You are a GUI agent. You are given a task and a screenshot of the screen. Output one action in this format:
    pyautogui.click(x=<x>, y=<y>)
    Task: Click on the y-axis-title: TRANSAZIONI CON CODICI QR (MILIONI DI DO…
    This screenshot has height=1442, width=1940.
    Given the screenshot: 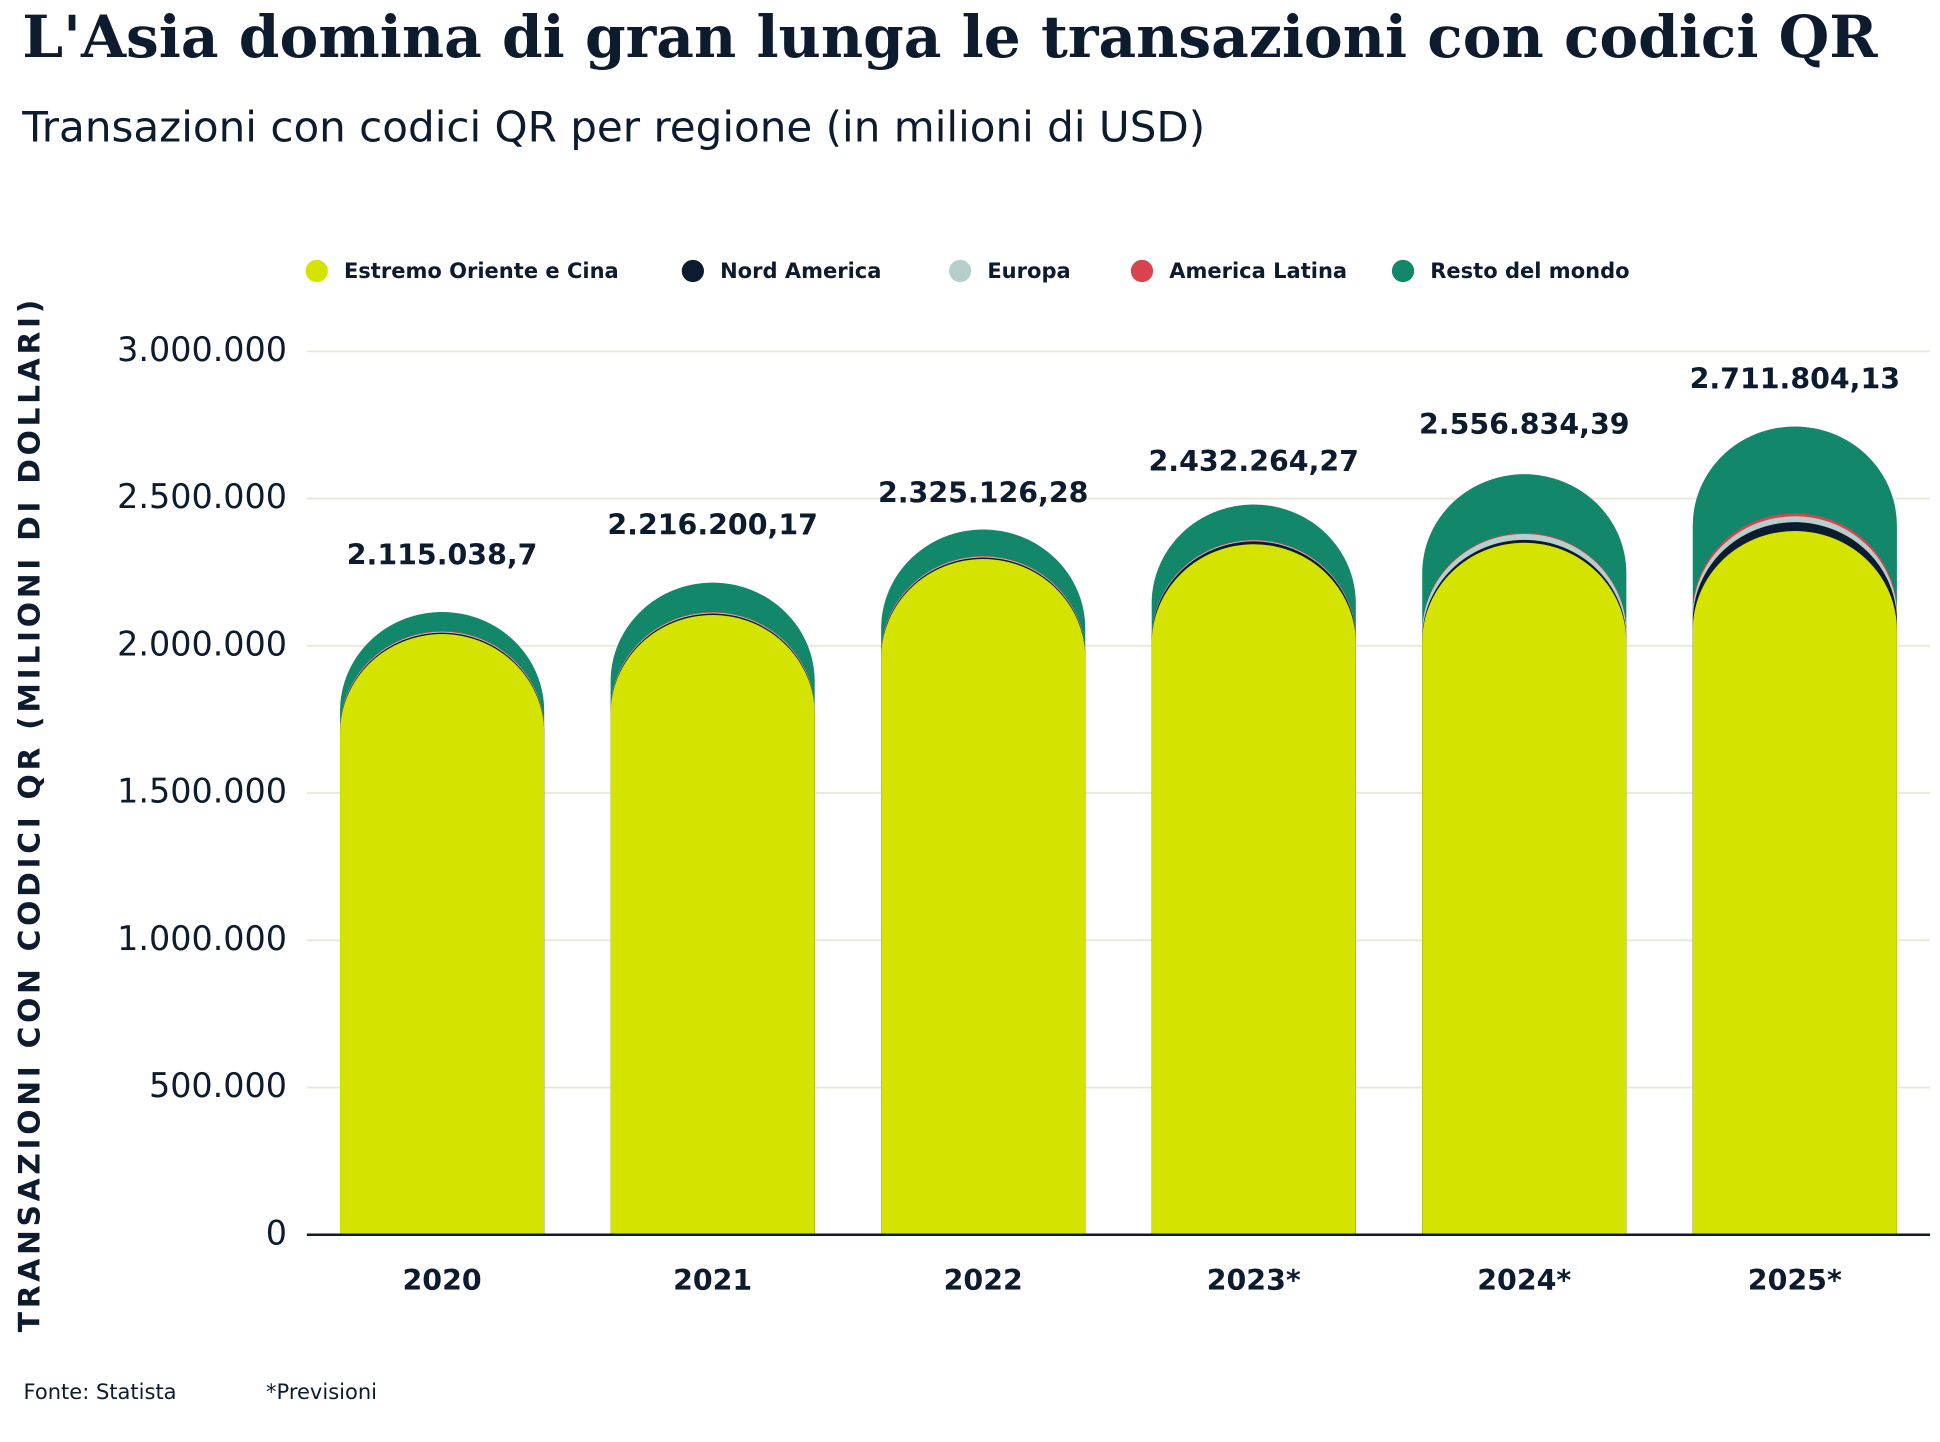 What is the action you would take?
    pyautogui.click(x=29, y=814)
    